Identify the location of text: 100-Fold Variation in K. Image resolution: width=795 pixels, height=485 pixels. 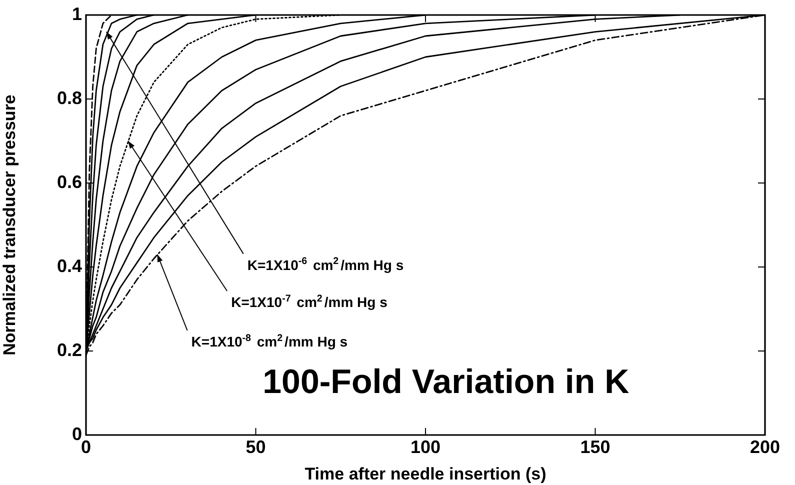
(446, 382).